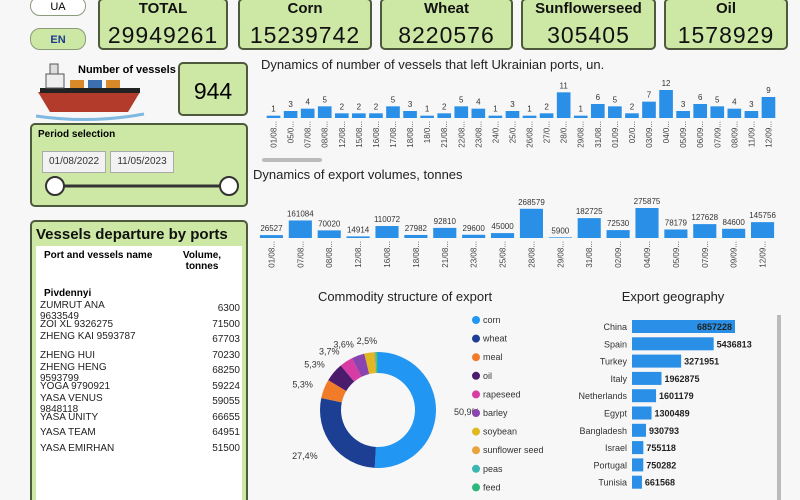 This screenshot has height=500, width=800. What do you see at coordinates (305, 35) in the screenshot?
I see `kpi-value: 15239742` at bounding box center [305, 35].